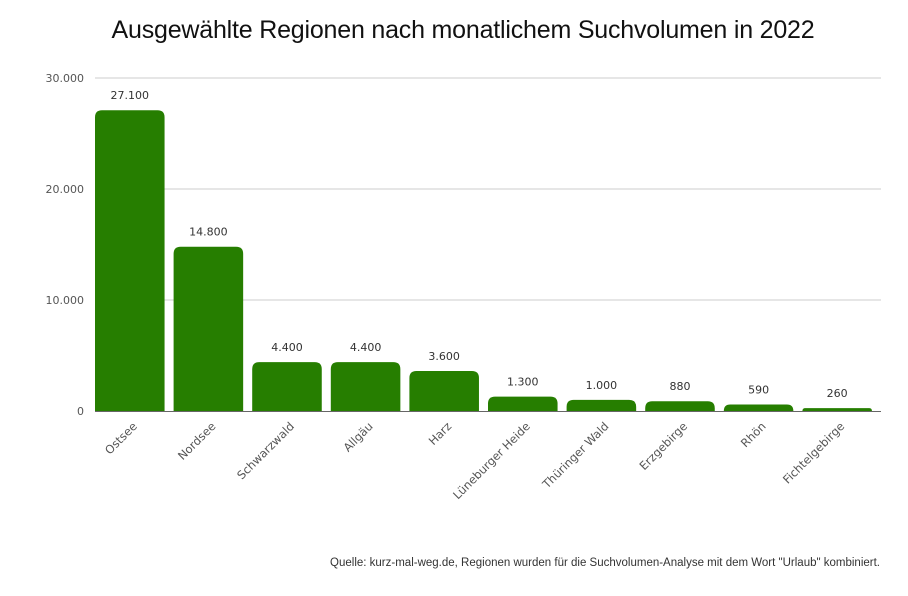 This screenshot has height=596, width=908. Describe the element at coordinates (758, 389) in the screenshot. I see `data-label: 590` at that location.